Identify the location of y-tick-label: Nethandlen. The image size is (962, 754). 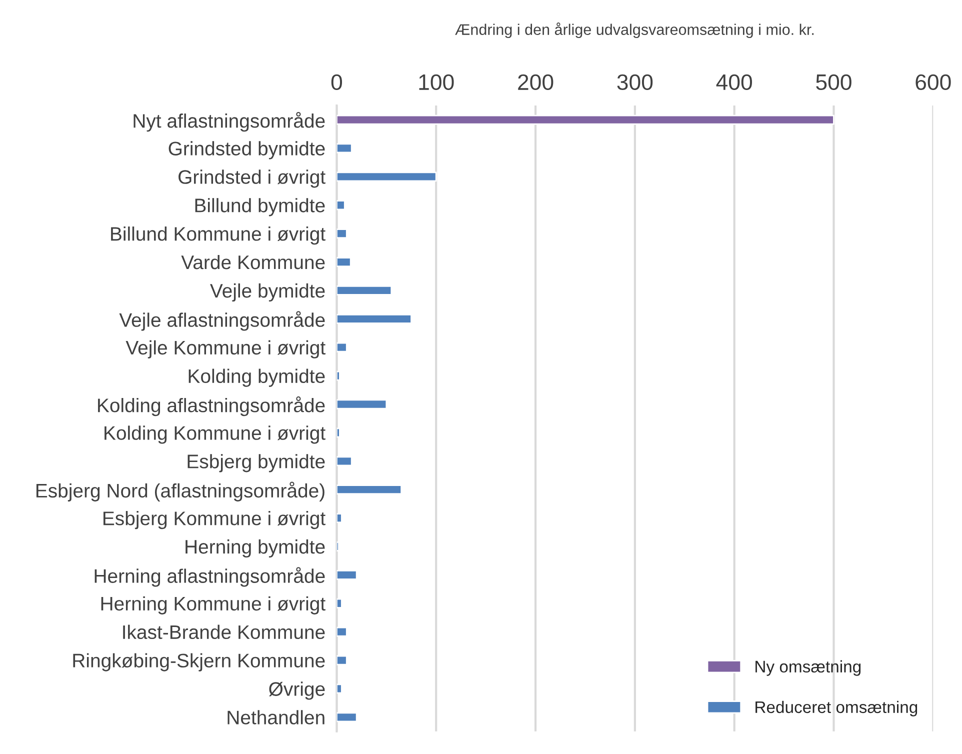
(276, 717).